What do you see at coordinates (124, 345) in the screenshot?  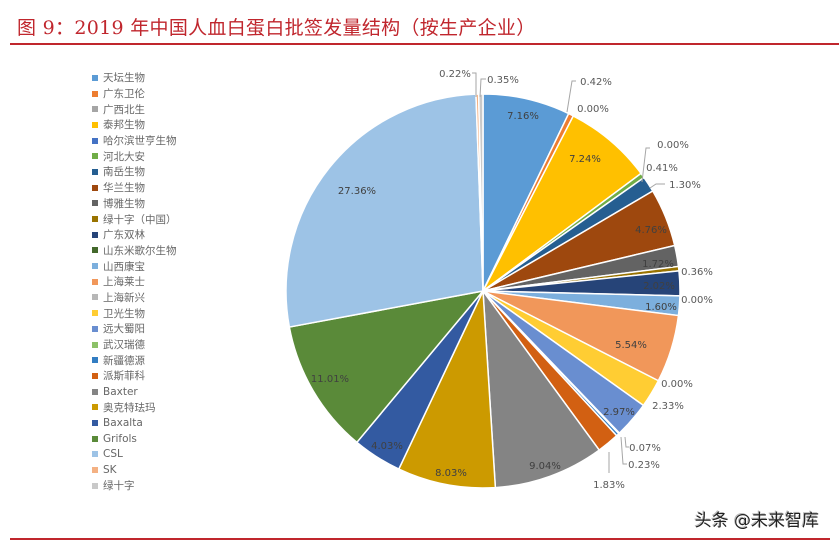 I see `legend-label: 武汉瑞德` at bounding box center [124, 345].